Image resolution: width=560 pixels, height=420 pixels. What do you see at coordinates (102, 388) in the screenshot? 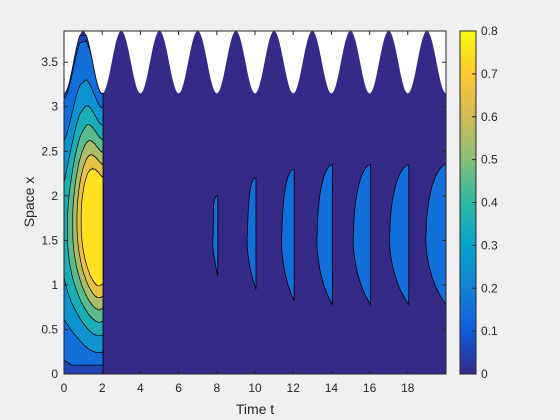
I see `x-tick-label-2: 2` at bounding box center [102, 388].